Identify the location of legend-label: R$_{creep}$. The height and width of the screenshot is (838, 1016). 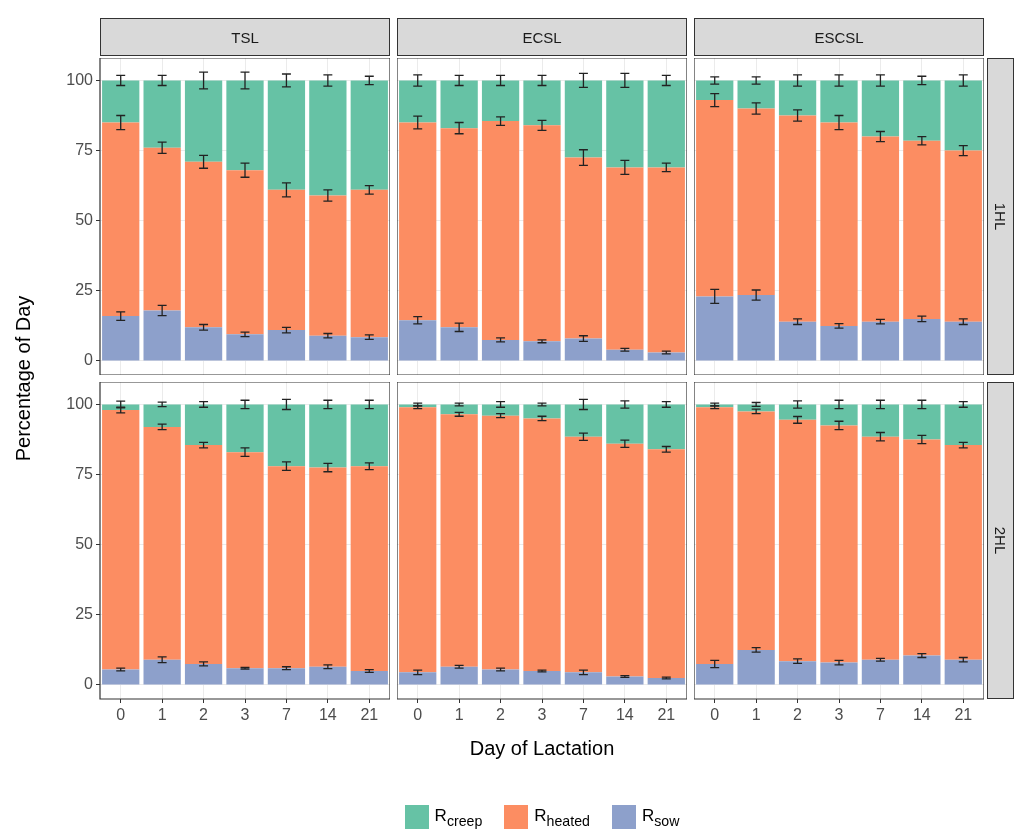
(458, 817).